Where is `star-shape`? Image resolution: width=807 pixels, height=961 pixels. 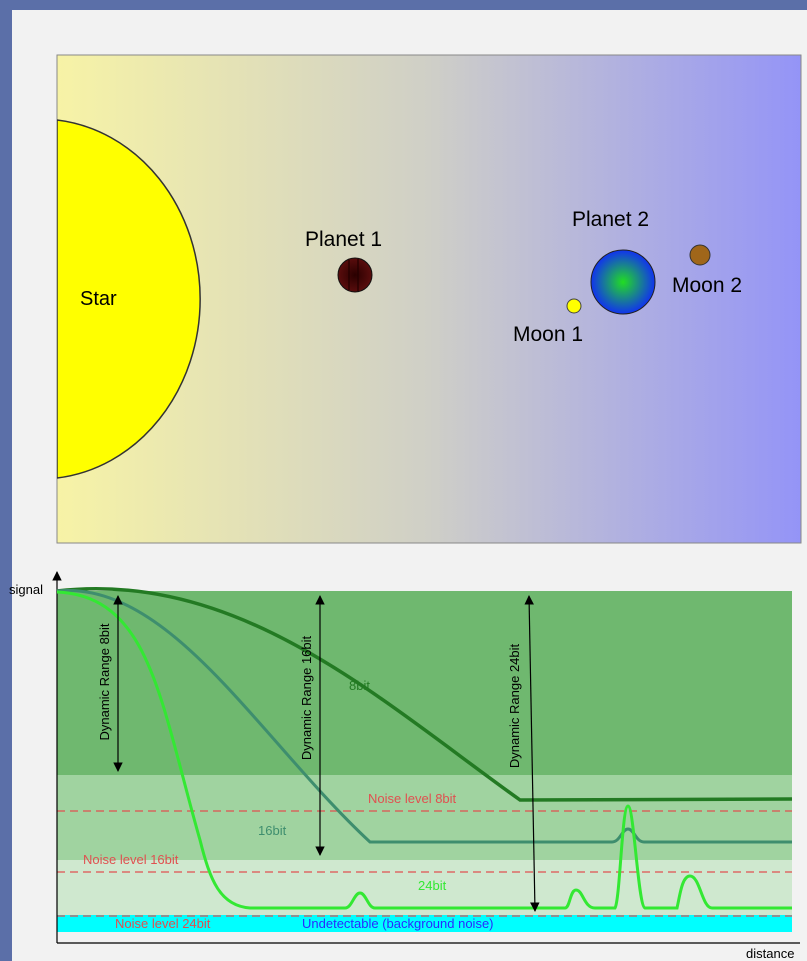 star-shape is located at coordinates (129, 299).